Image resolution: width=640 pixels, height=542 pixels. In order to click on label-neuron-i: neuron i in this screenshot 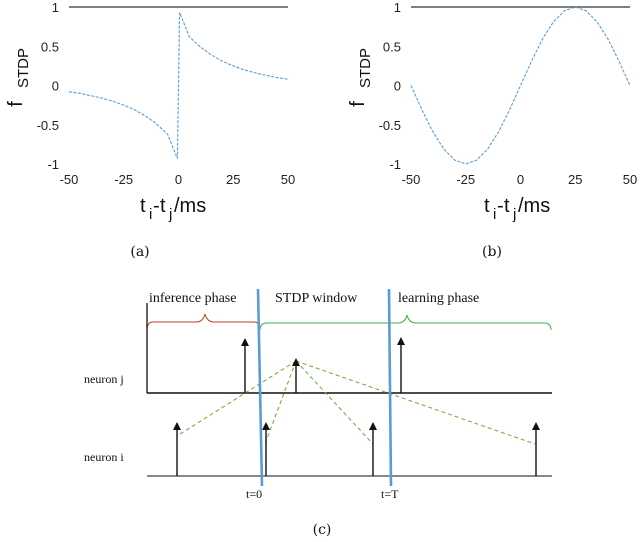, I will do `click(104, 457)`.